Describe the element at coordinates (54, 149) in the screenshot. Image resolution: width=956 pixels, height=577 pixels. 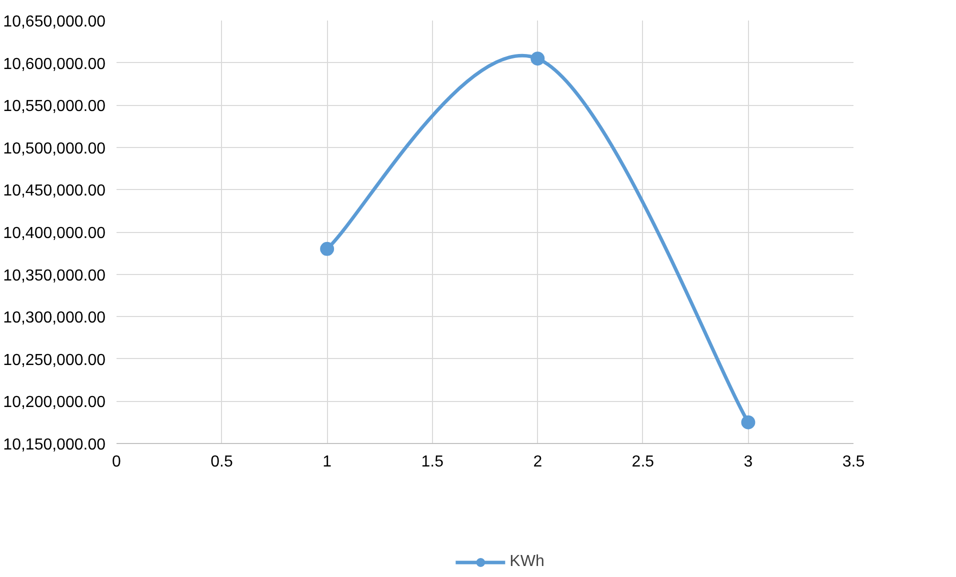
I see `y-tick-label: 10,500,000.00` at that location.